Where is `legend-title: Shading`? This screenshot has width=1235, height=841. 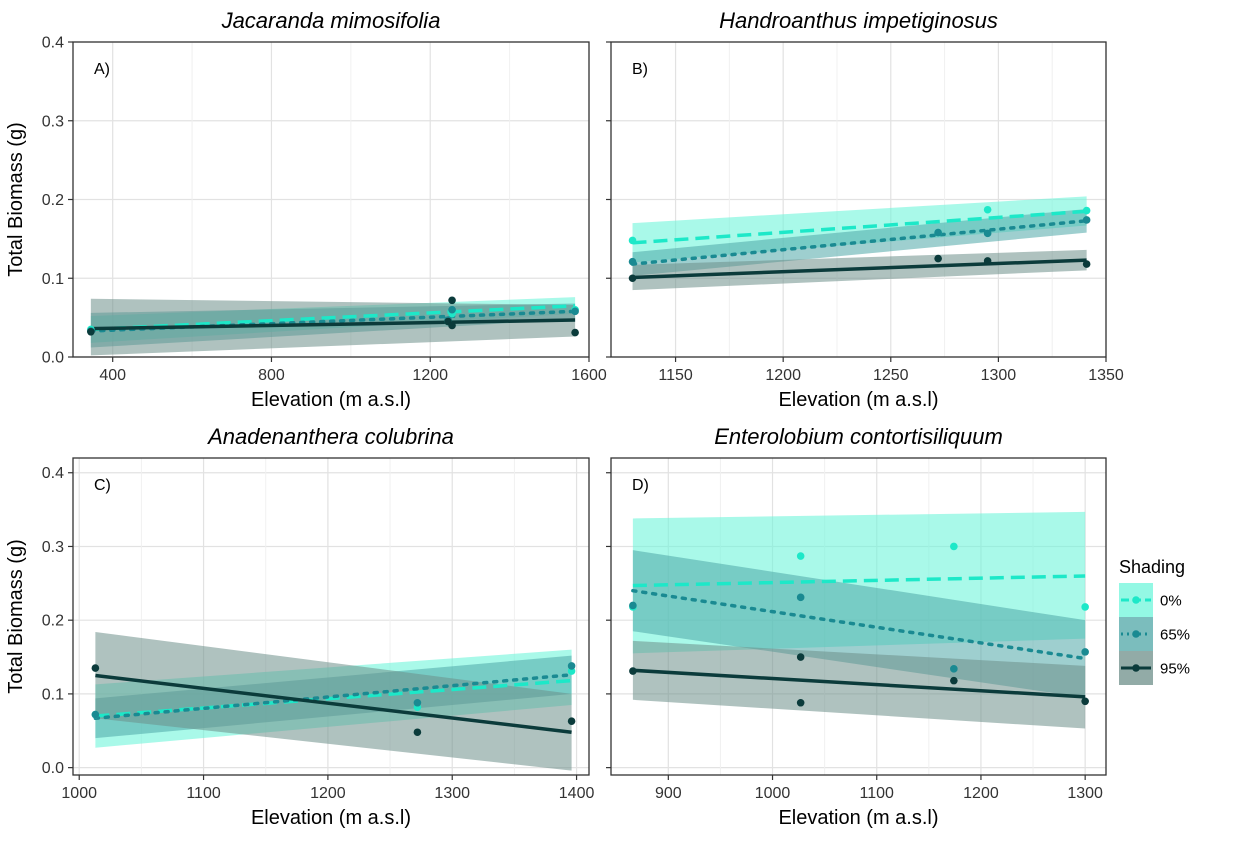 legend-title: Shading is located at coordinates (1152, 567).